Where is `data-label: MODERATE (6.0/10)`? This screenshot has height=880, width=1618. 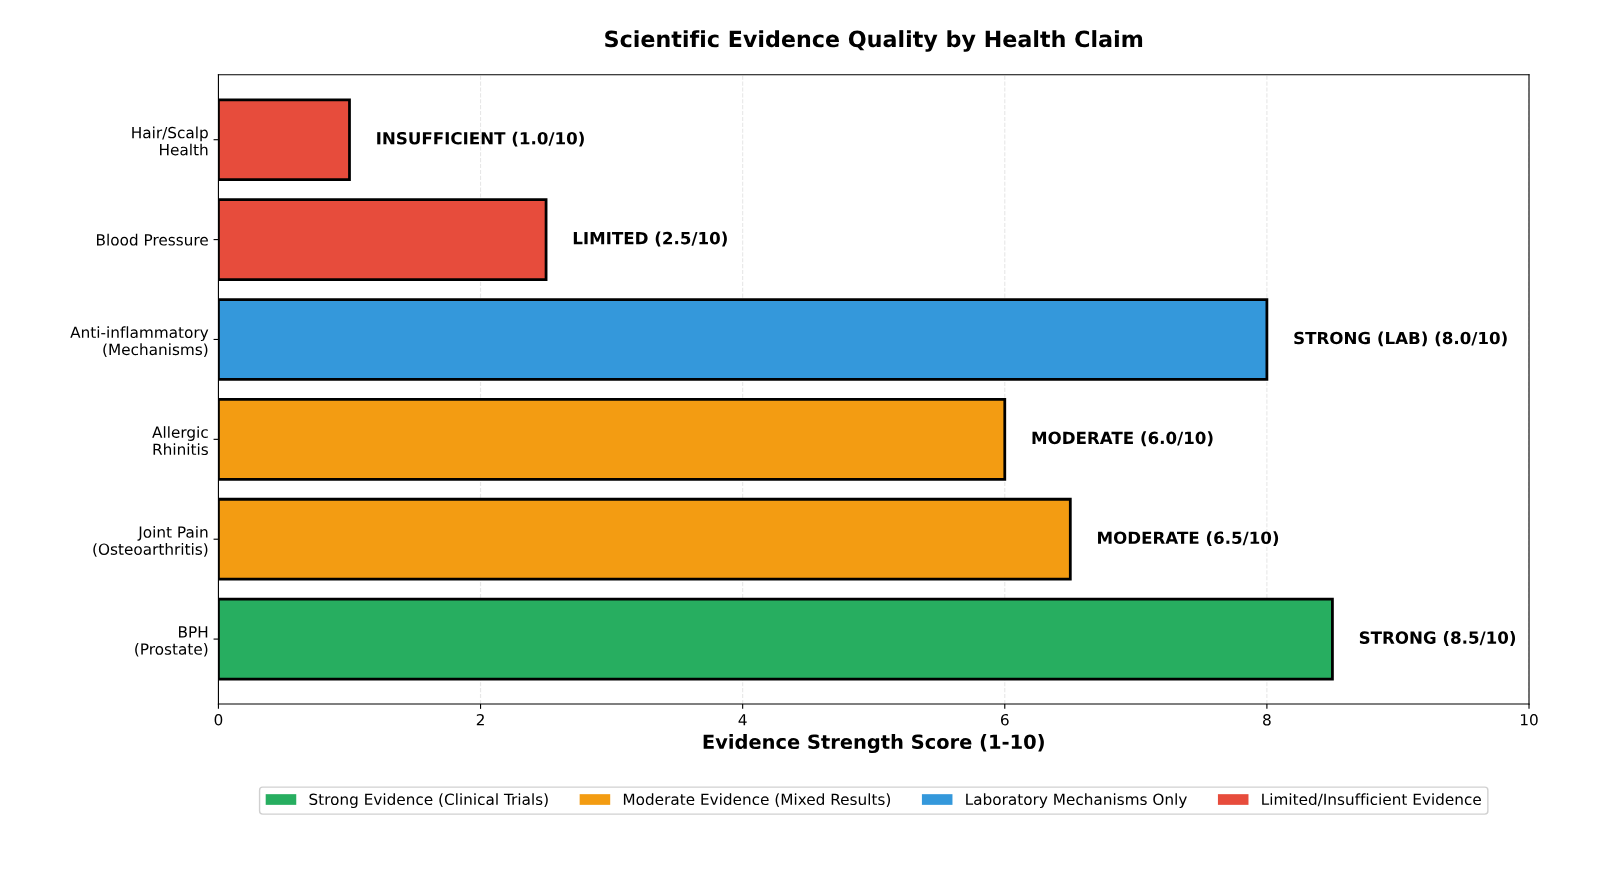
data-label: MODERATE (6.0/10) is located at coordinates (1122, 439).